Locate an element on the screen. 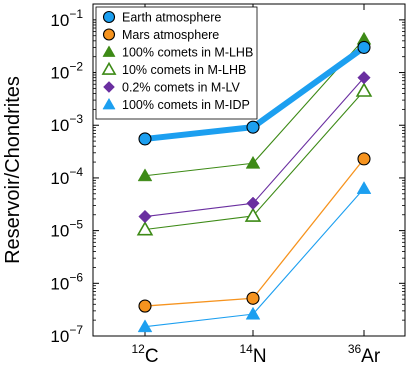  y-tick-label: 10⁻² is located at coordinates (66, 71).